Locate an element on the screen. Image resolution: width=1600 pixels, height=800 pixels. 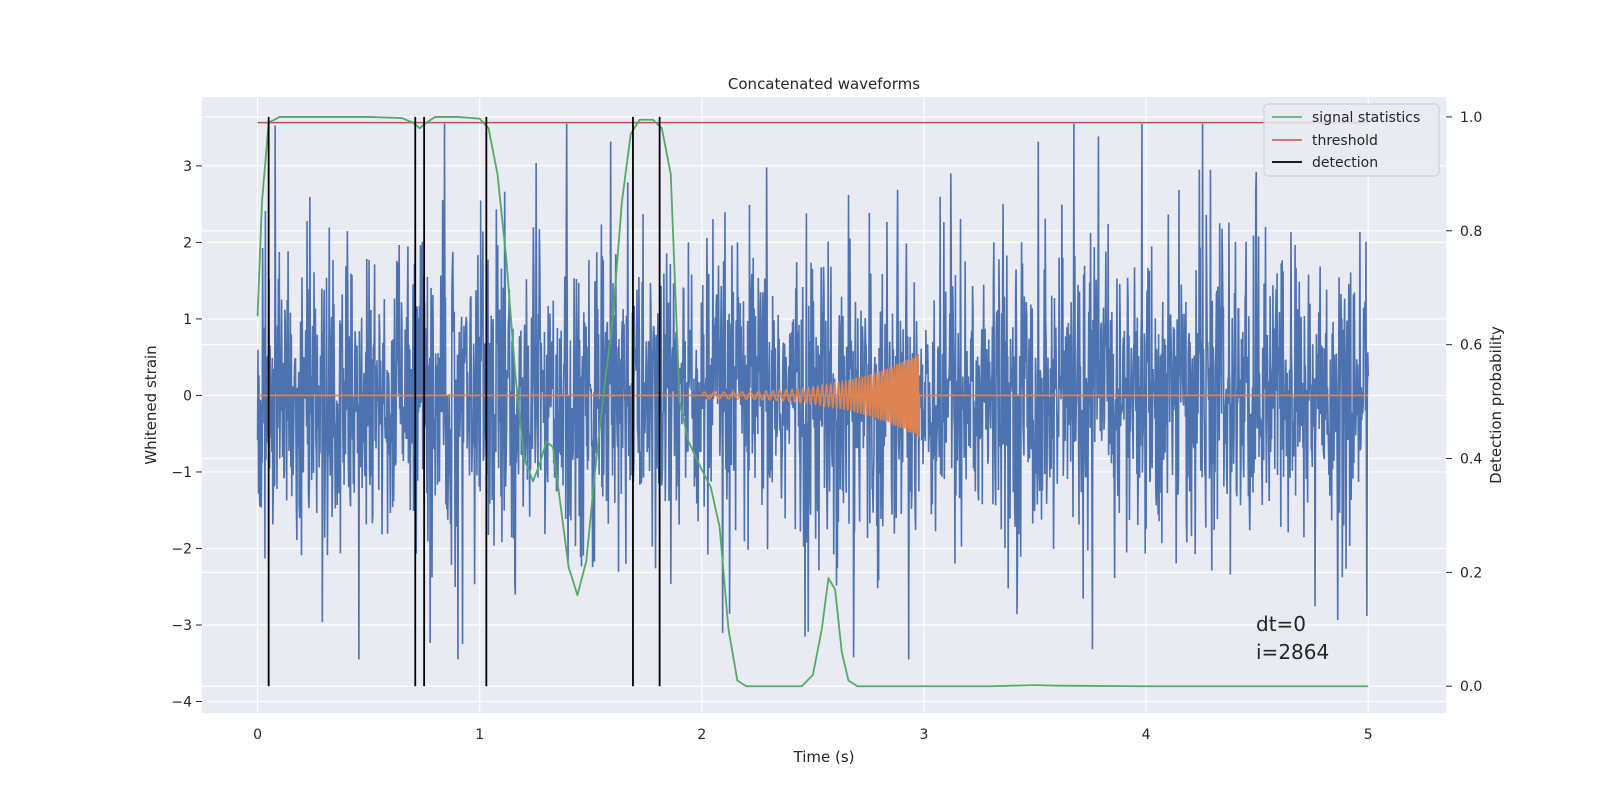
y-tick-label: 2 is located at coordinates (187, 243).